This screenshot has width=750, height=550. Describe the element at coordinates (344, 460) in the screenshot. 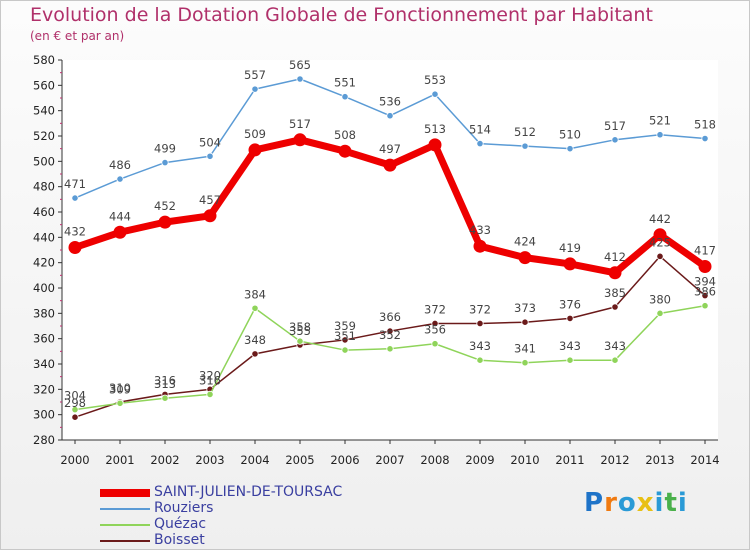

I see `x-tick-label: 2006` at that location.